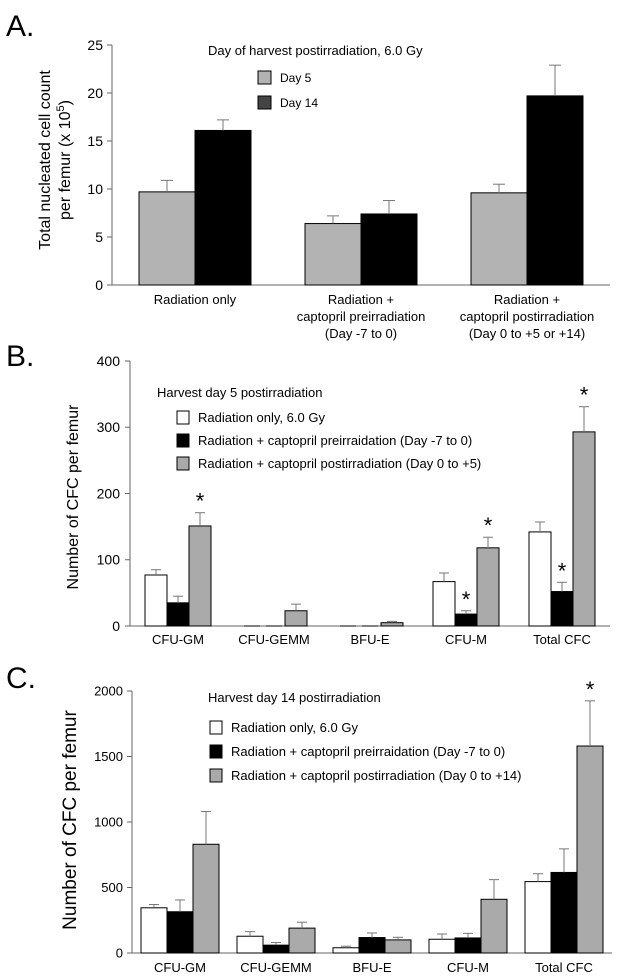 This screenshot has width=620, height=977. I want to click on y-tick-label: 500, so click(112, 887).